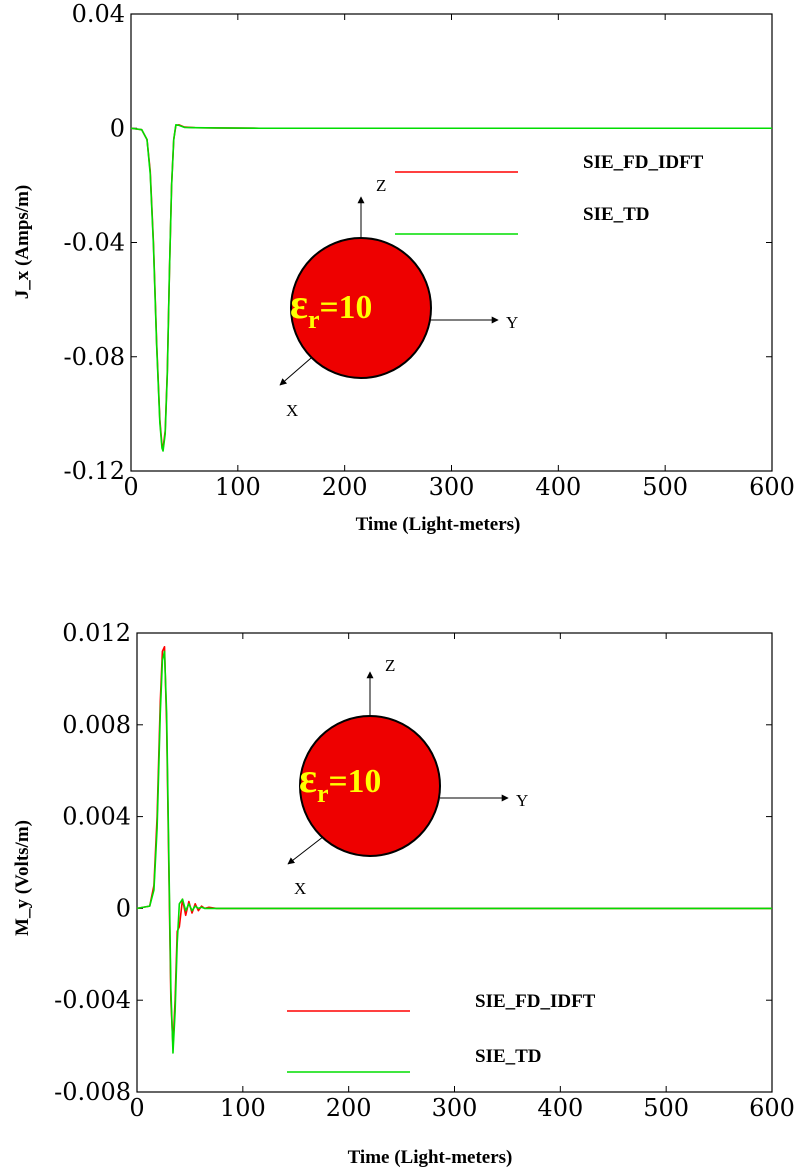 This screenshot has height=1171, width=800. What do you see at coordinates (308, 848) in the screenshot?
I see `x-axis-arrow` at bounding box center [308, 848].